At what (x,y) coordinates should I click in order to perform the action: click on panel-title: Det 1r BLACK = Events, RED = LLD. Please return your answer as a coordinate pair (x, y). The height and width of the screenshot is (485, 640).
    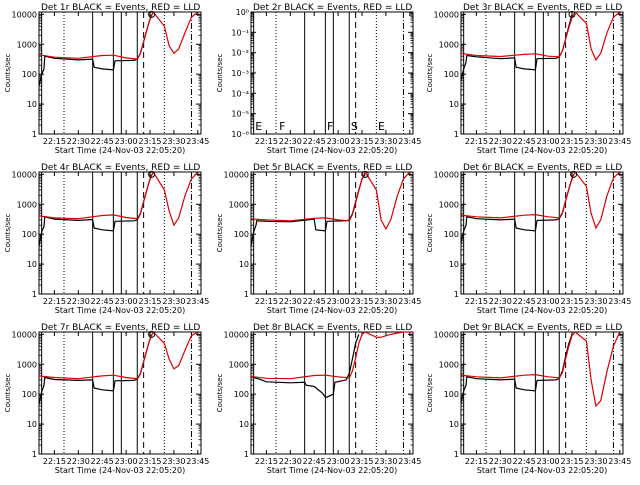
    Looking at the image, I should click on (120, 8).